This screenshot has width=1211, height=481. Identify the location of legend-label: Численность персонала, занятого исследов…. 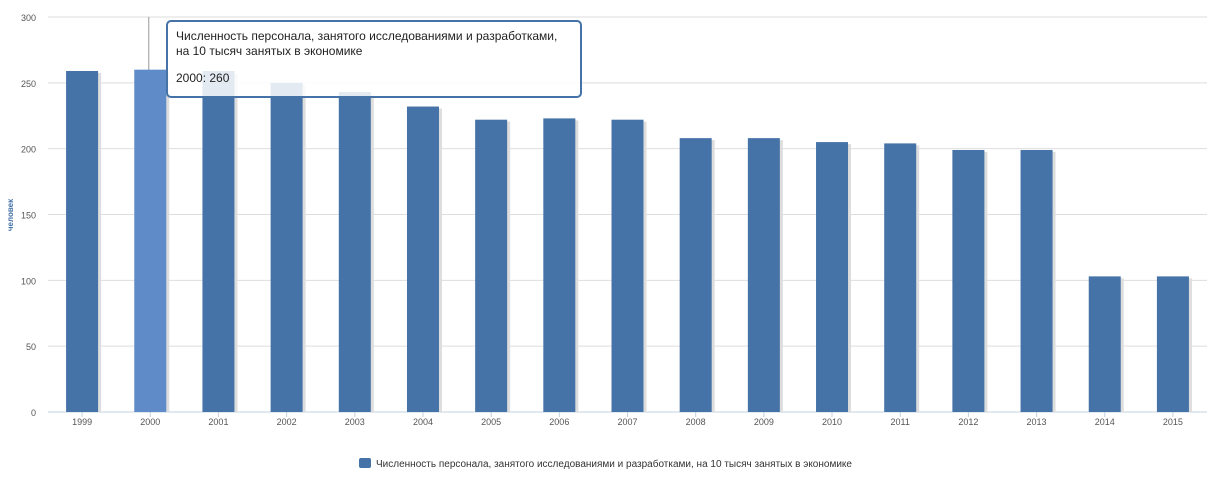
(614, 464).